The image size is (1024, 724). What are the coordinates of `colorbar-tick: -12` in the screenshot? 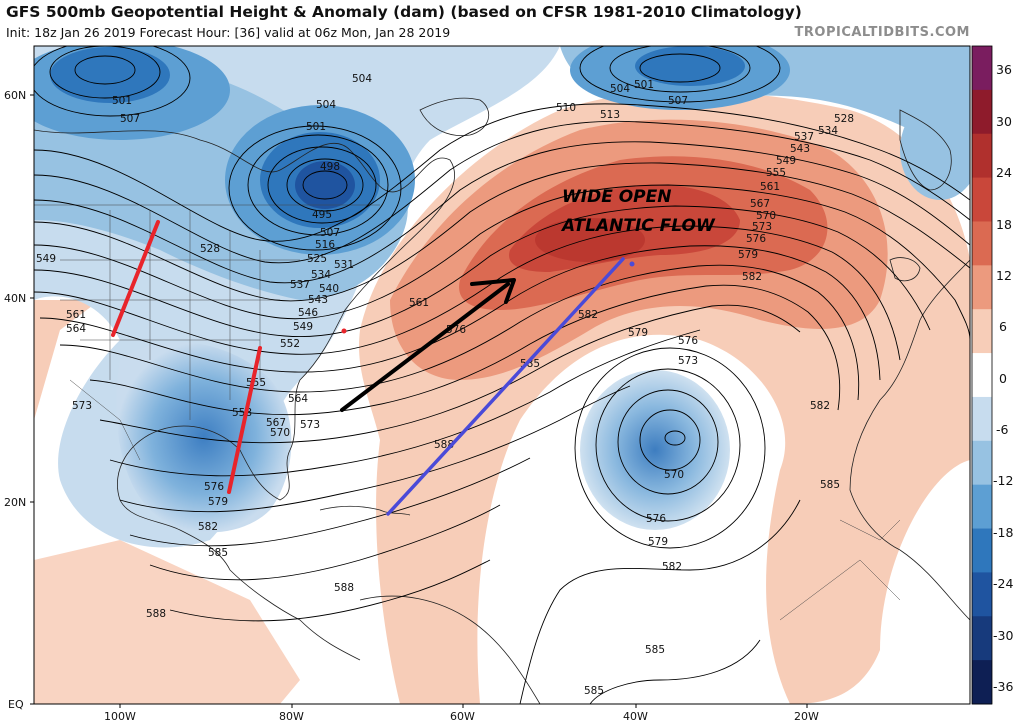 It's located at (1003, 480).